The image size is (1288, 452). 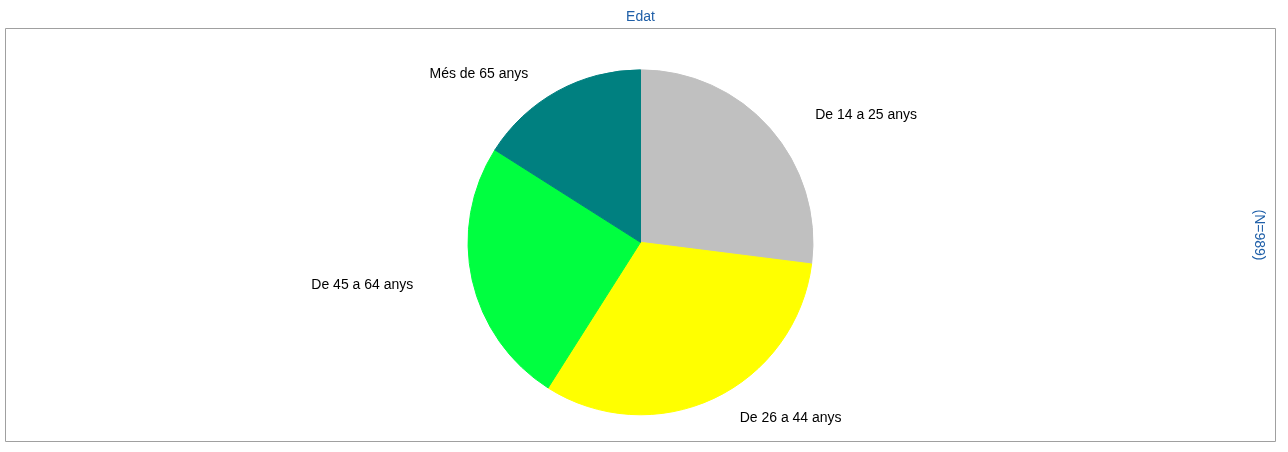 I want to click on text: (N=989), so click(x=1259, y=235).